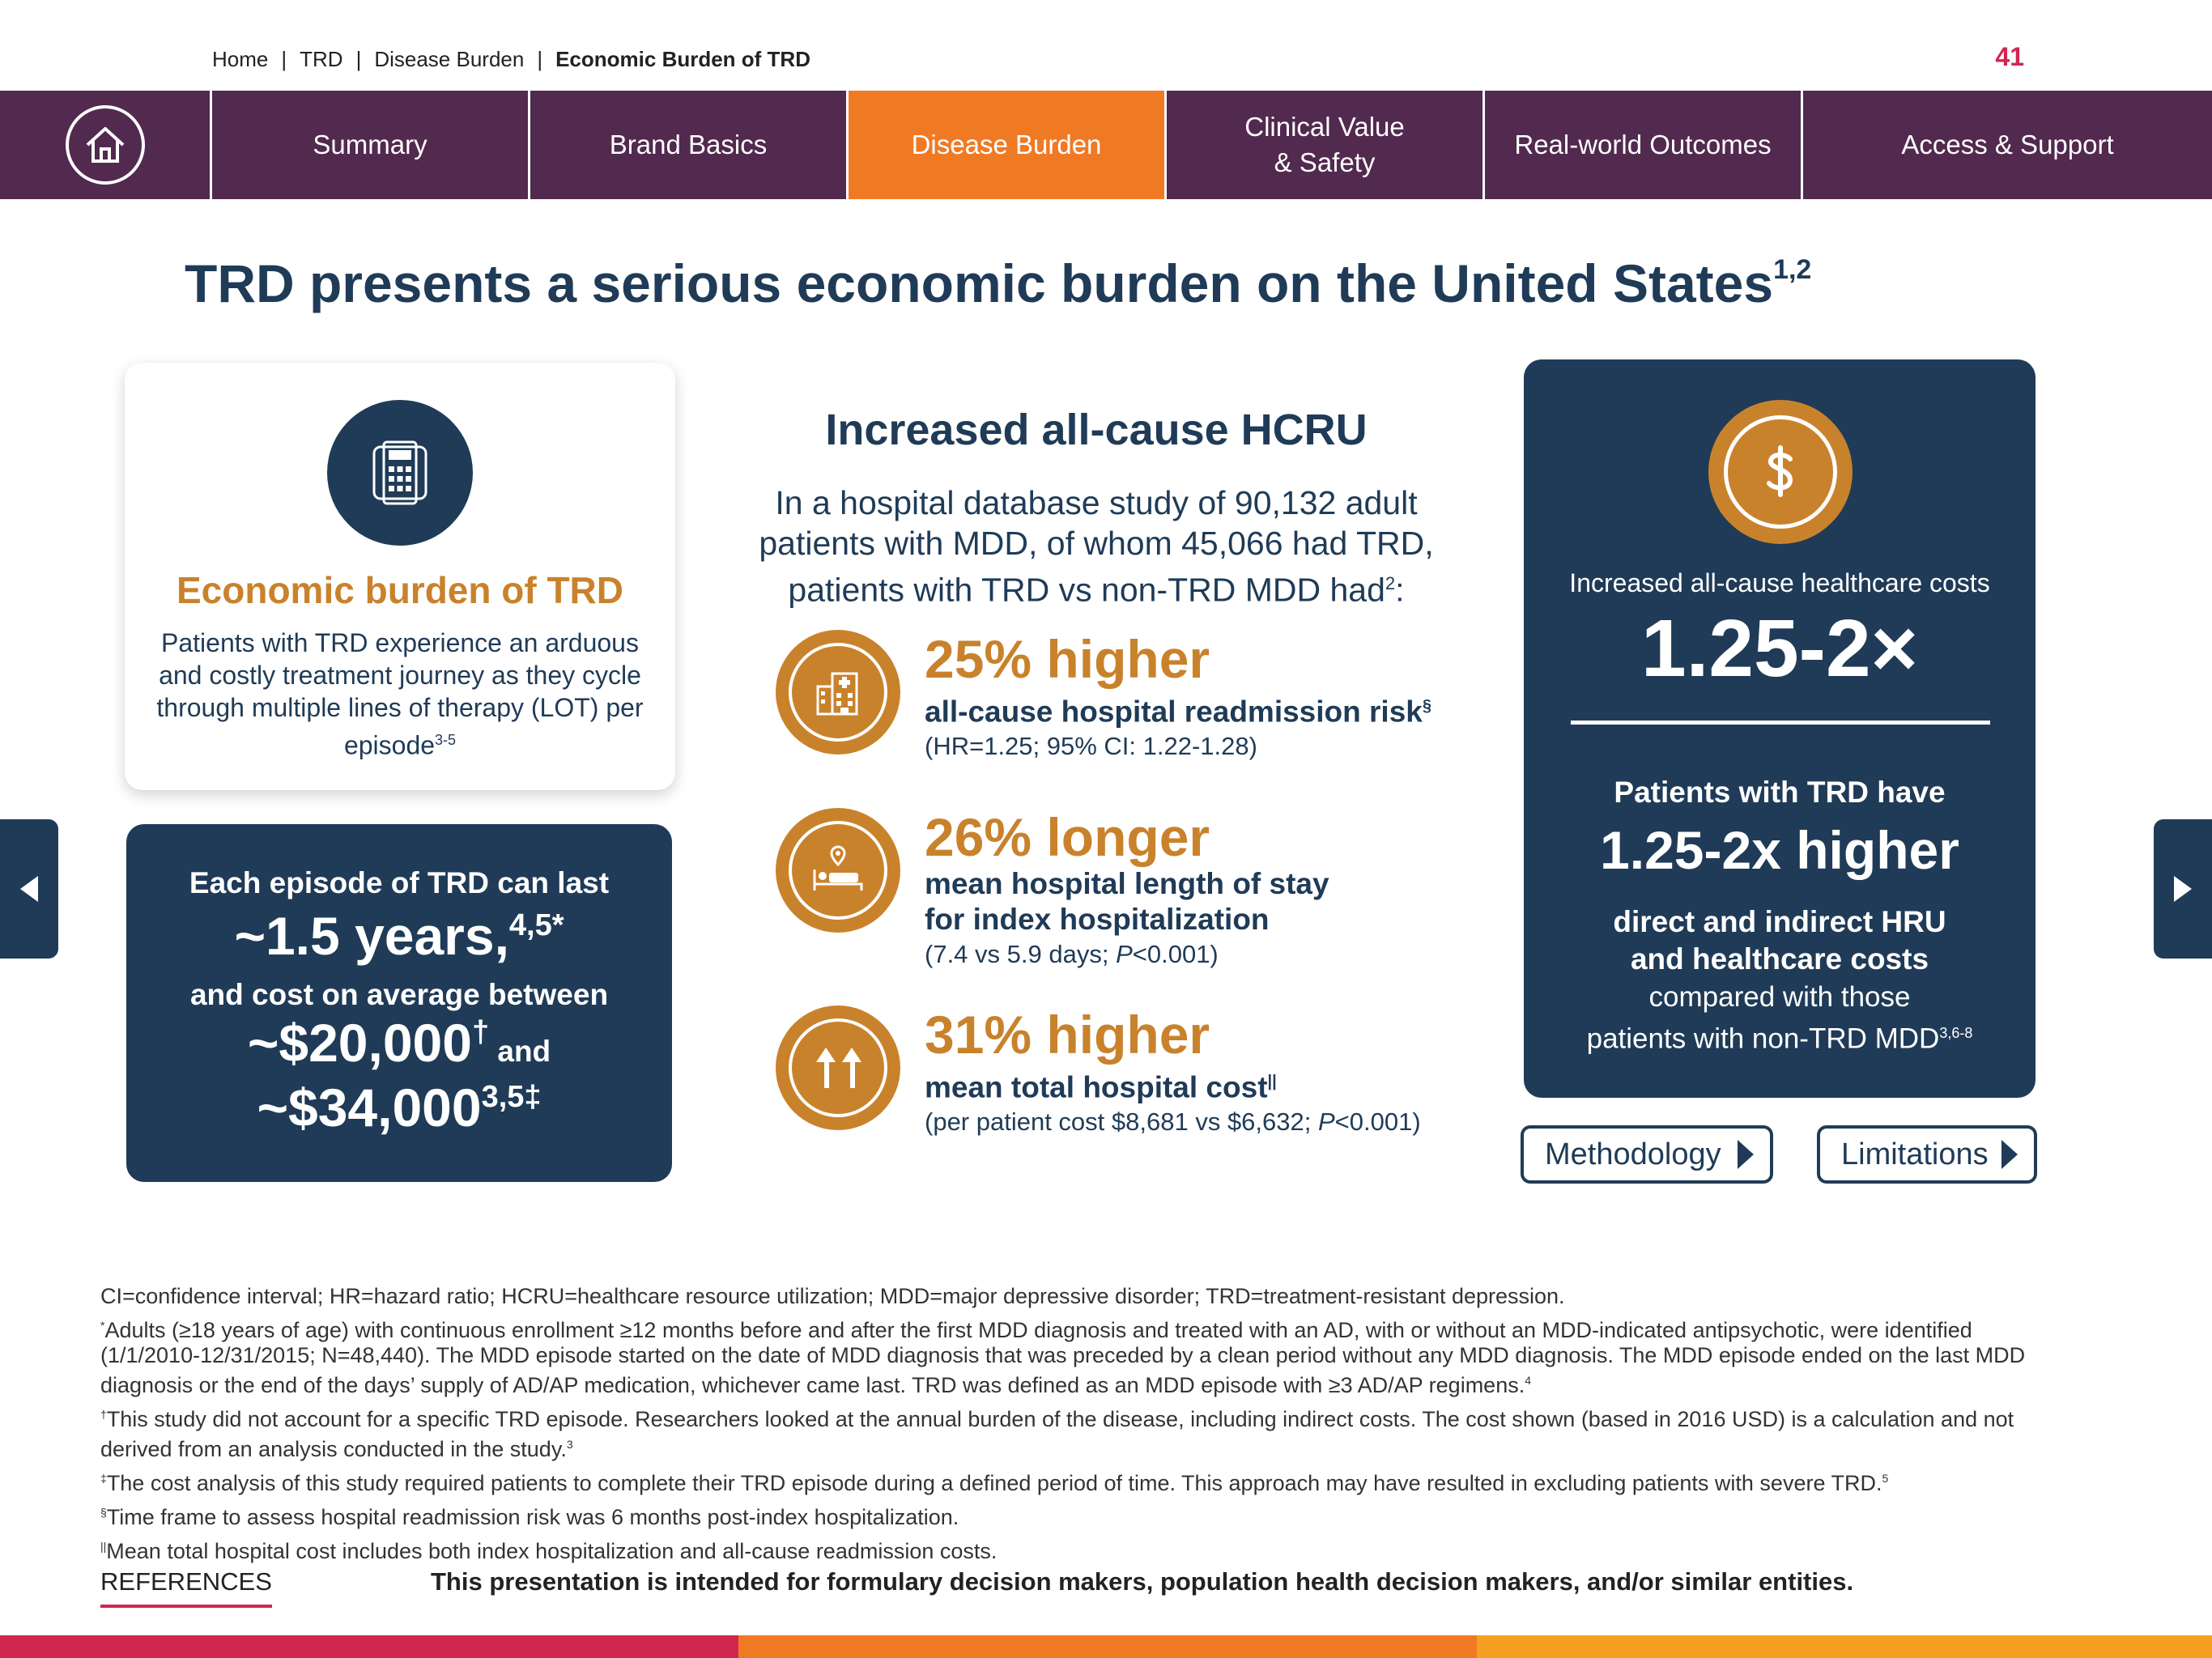  What do you see at coordinates (838, 870) in the screenshot?
I see `hospital-bed-icon` at bounding box center [838, 870].